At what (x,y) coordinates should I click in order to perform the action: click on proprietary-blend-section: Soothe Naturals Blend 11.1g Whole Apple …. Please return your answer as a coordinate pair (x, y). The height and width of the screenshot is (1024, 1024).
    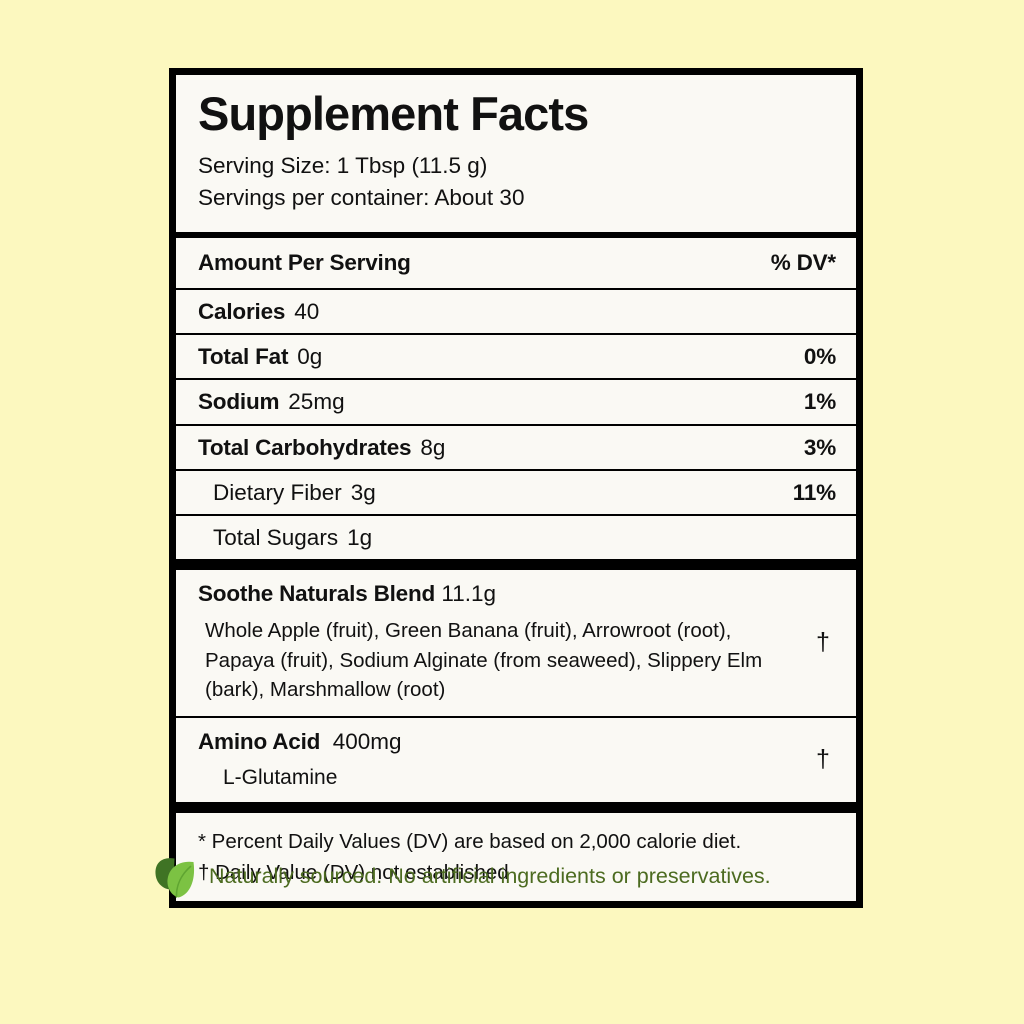
    Looking at the image, I should click on (516, 643).